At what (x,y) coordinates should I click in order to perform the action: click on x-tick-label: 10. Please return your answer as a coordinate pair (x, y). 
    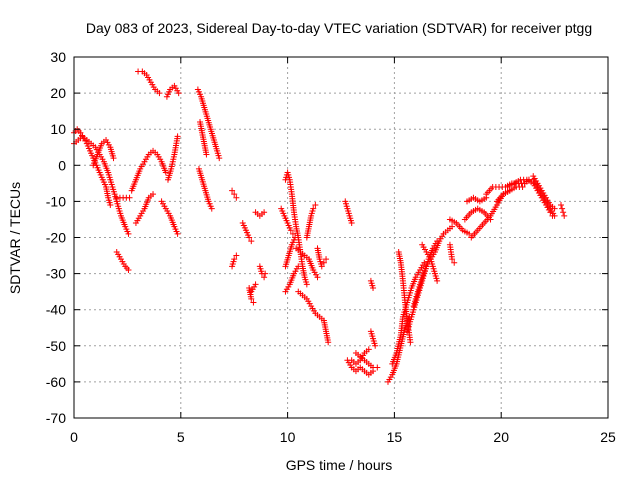
    Looking at the image, I should click on (288, 437).